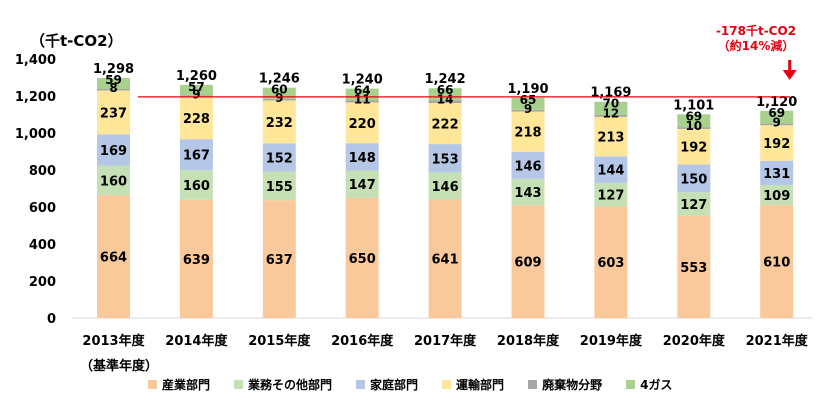  I want to click on data-label: 609, so click(527, 263).